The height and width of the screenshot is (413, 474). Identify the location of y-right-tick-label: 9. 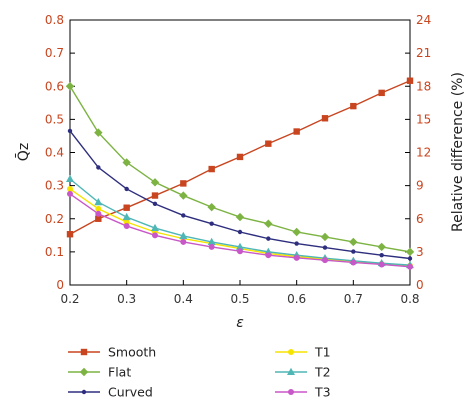
(420, 186).